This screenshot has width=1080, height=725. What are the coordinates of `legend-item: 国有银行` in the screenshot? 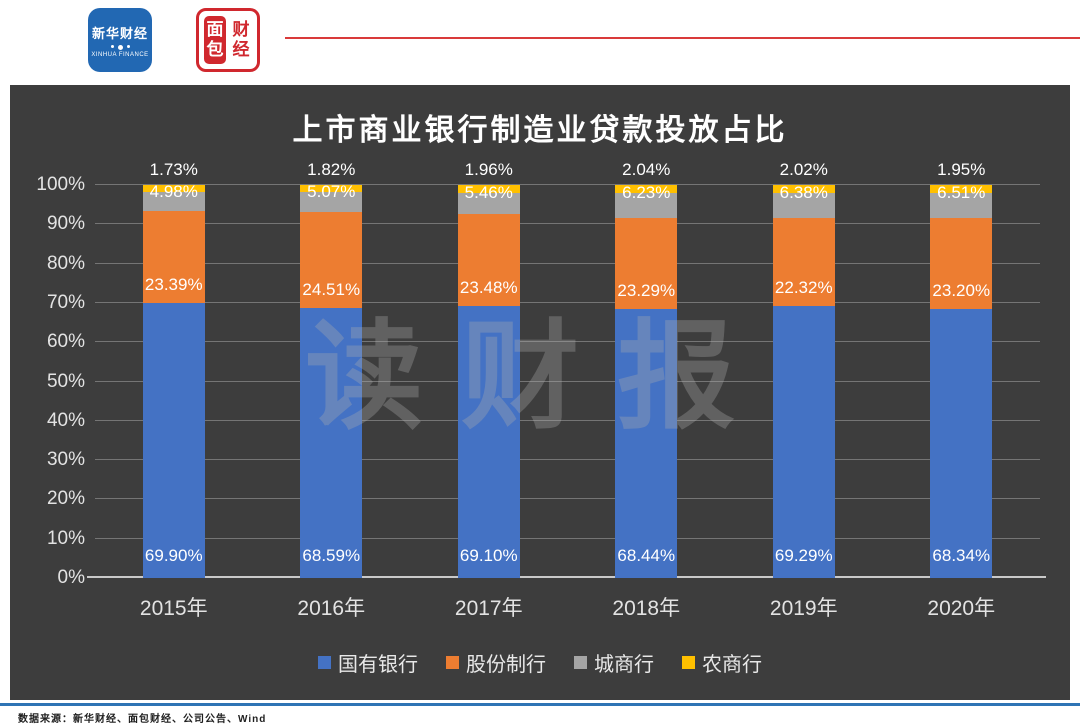 It's located at (368, 662).